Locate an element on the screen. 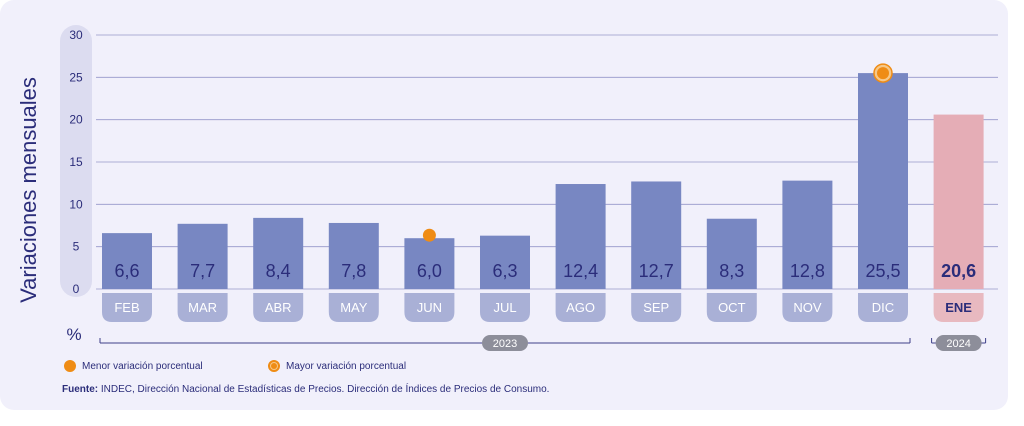  y-tick-label: 15 is located at coordinates (76, 162).